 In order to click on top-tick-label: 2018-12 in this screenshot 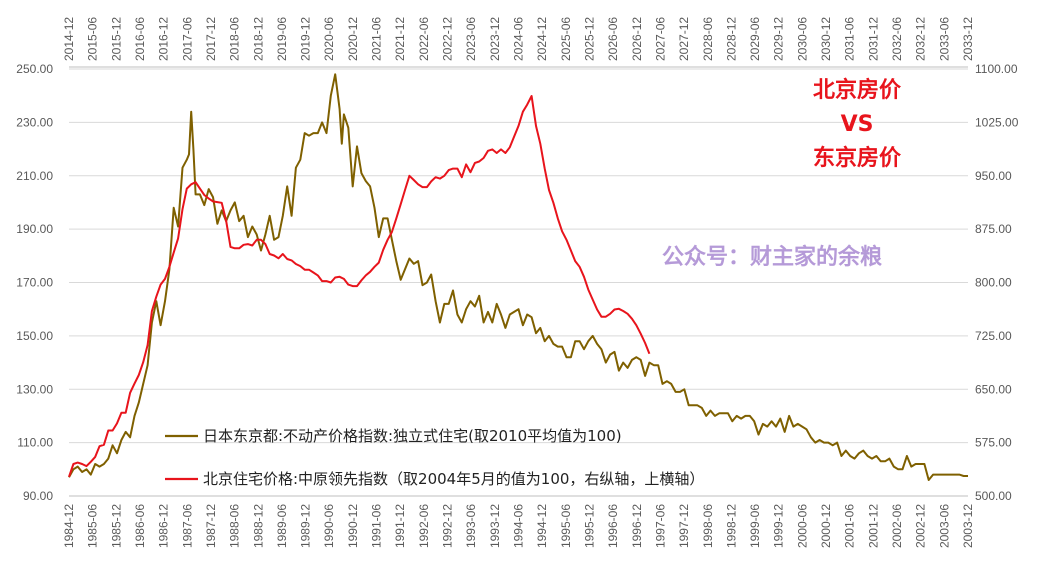, I will do `click(258, 39)`.